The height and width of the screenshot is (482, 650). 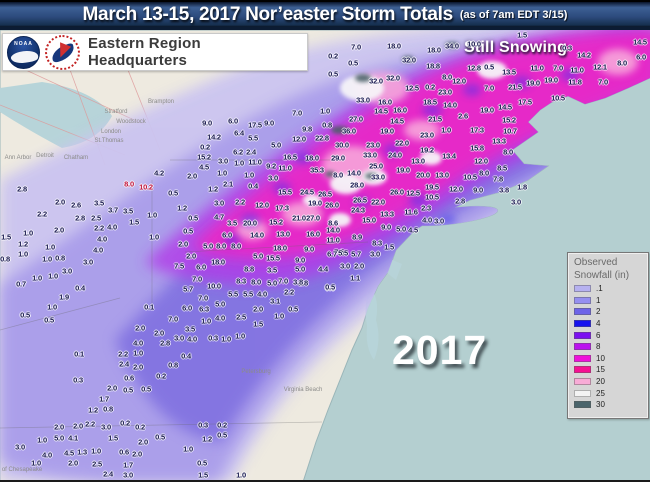 What do you see at coordinates (600, 405) in the screenshot?
I see `legend-label: 30` at bounding box center [600, 405].